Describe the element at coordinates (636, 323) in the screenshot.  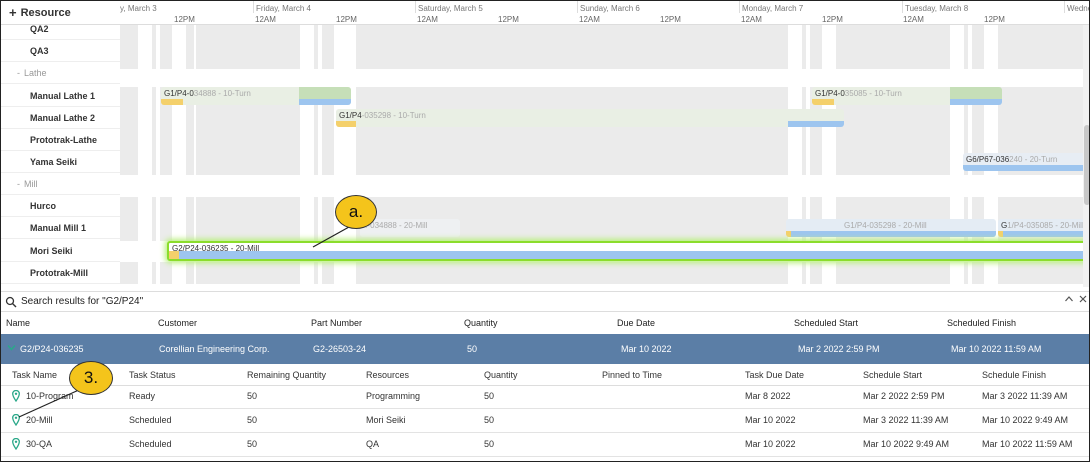
I see `column-header-due-date: Due Date` at that location.